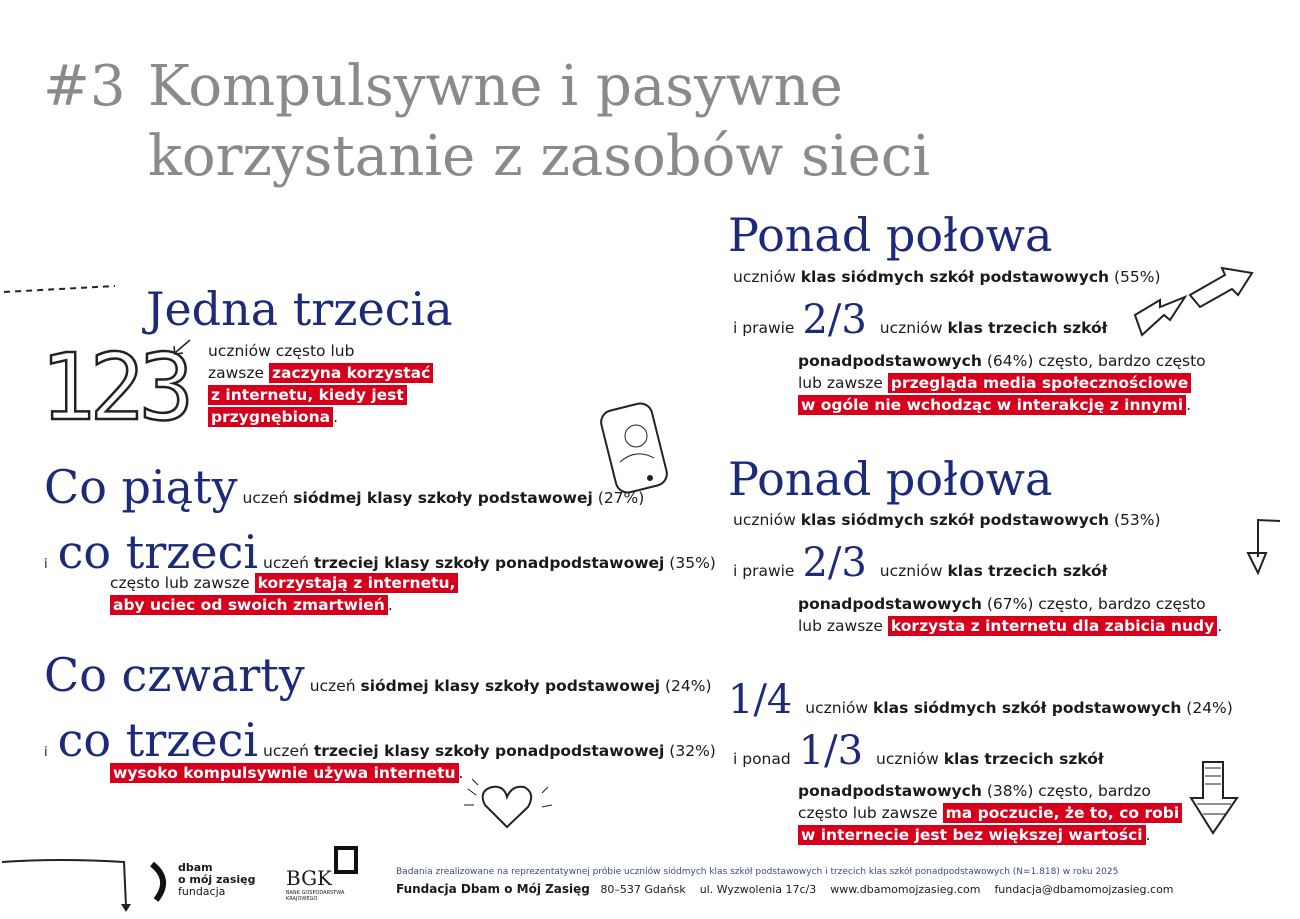 This screenshot has width=1300, height=919. What do you see at coordinates (217, 879) in the screenshot?
I see `logo1-line2: o mój zasięg` at bounding box center [217, 879].